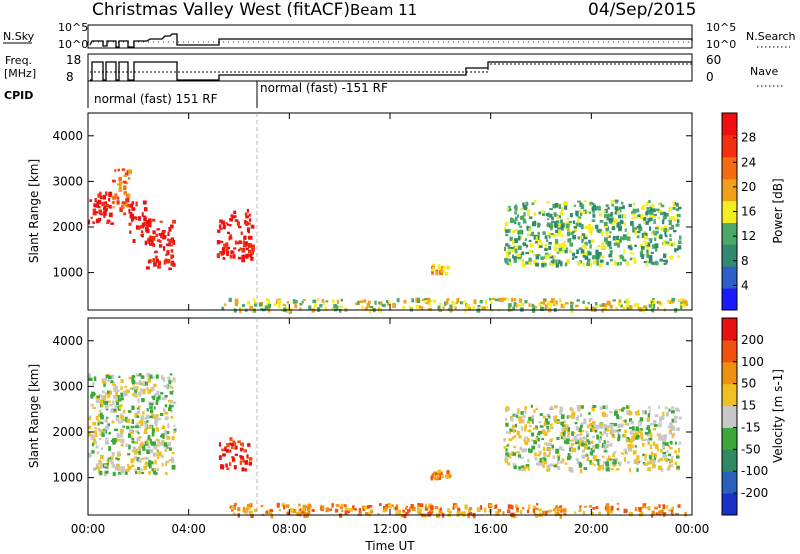 This screenshot has width=800, height=554. Describe the element at coordinates (34, 416) in the screenshot. I see `velocity-ylabel: Slant Range [km]` at that location.